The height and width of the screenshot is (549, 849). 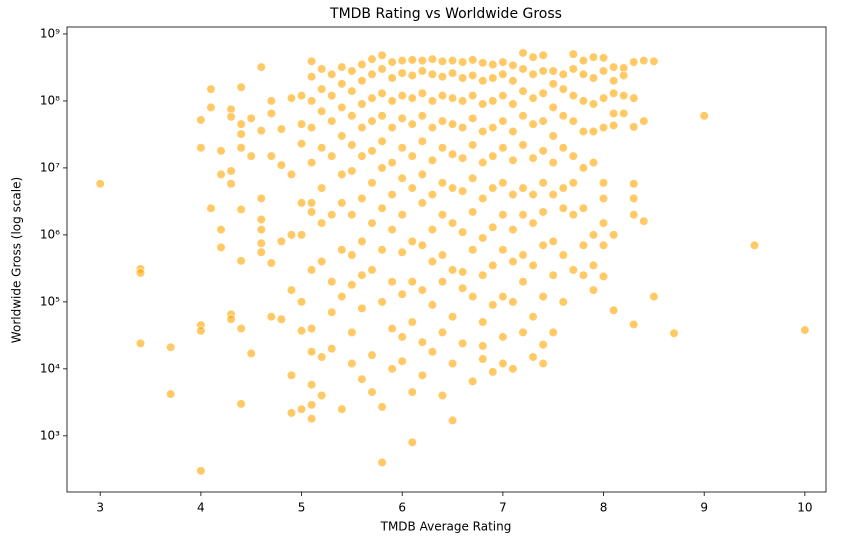 I want to click on x-tick-label: 7, so click(x=503, y=508).